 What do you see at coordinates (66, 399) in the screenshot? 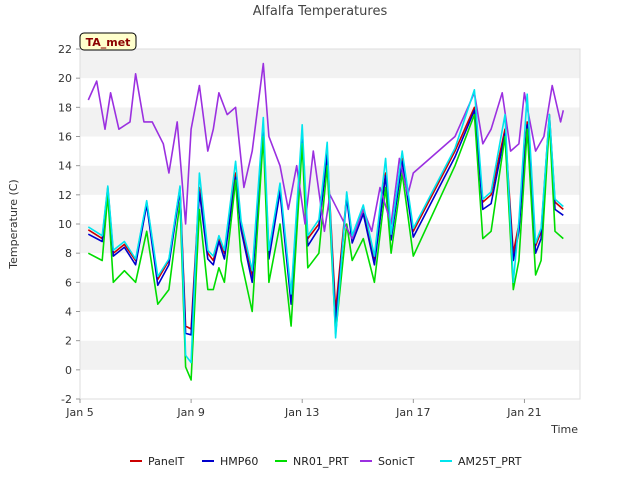
I see `y-tick-label: -2` at bounding box center [66, 399].